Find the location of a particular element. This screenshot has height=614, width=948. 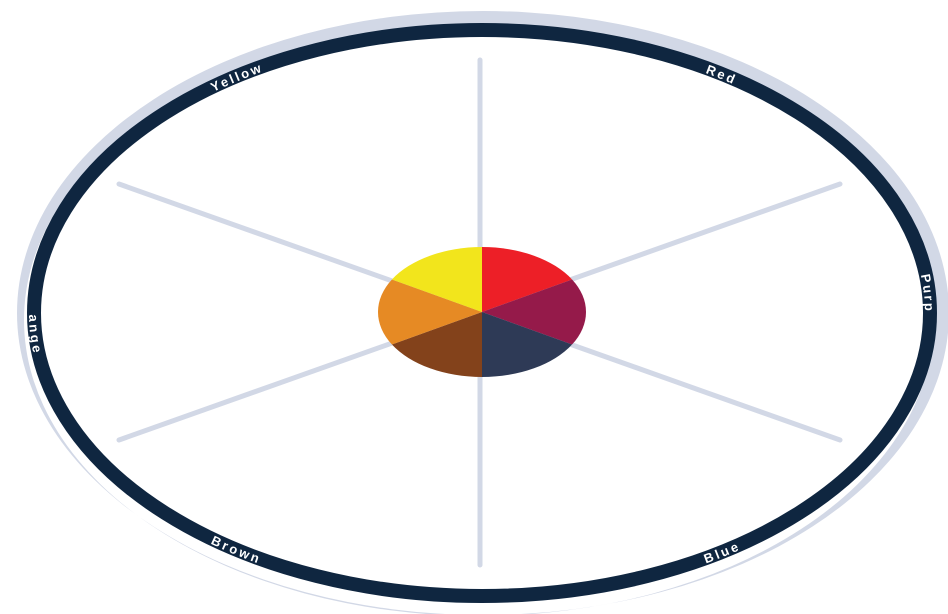

pie-slice-purple is located at coordinates (534, 312).